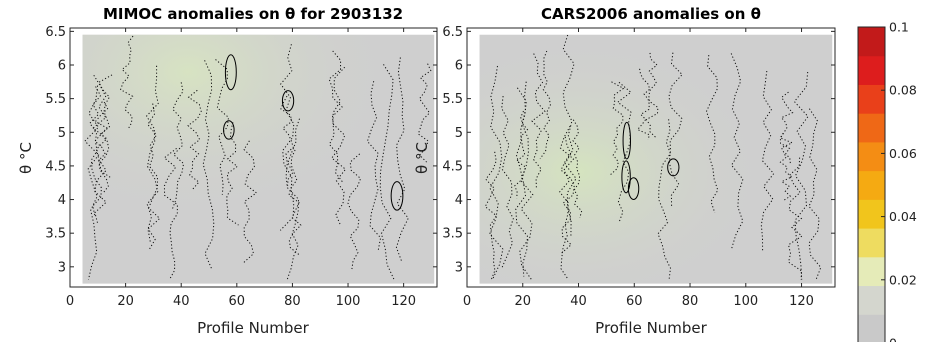 Image resolution: width=944 pixels, height=342 pixels. Describe the element at coordinates (903, 216) in the screenshot. I see `colorbar-tick-label: 0.04` at that location.